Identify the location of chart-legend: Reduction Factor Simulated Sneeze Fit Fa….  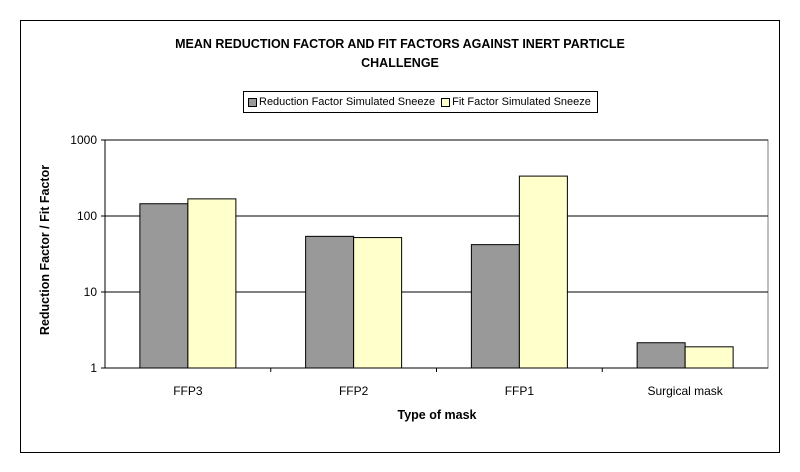
(420, 102).